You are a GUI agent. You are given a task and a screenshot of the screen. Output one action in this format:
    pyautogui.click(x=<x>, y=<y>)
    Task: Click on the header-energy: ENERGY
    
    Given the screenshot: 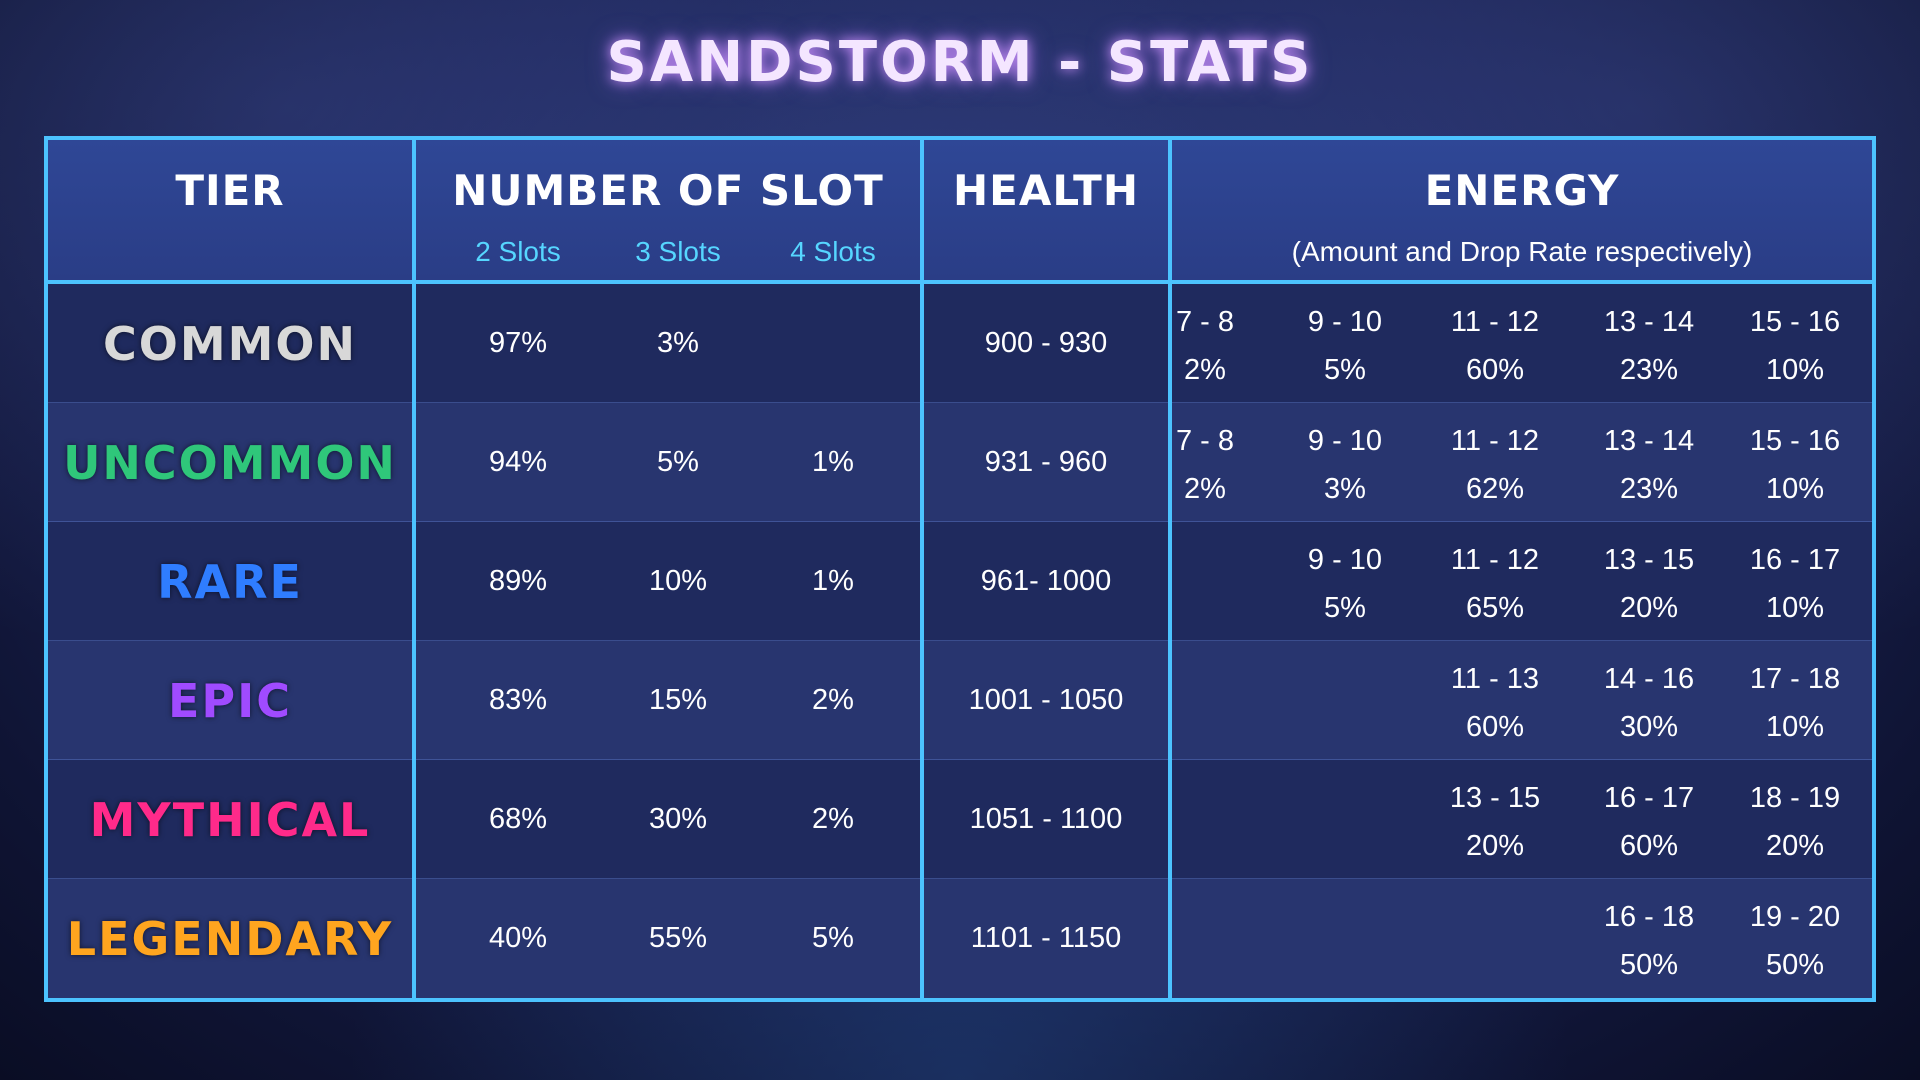 What is the action you would take?
    pyautogui.click(x=1522, y=190)
    